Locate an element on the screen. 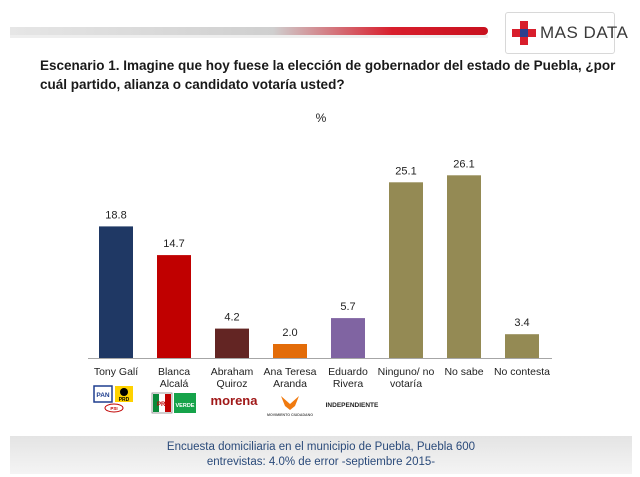 This screenshot has height=477, width=640. pan-logo is located at coordinates (103, 394).